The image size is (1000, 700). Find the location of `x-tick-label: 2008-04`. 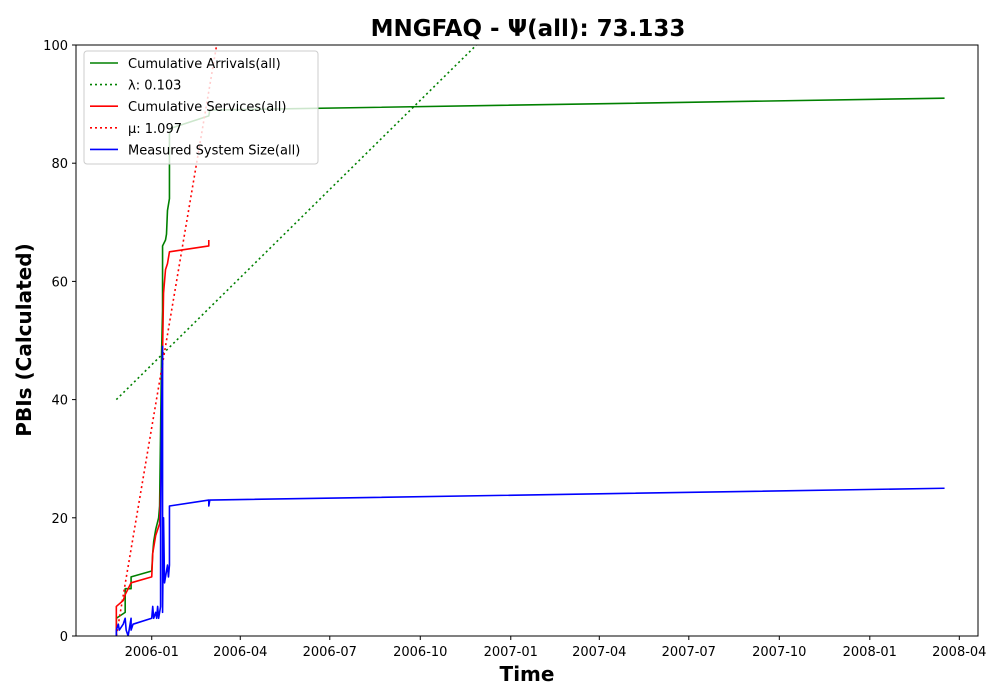

x-tick-label: 2008-04 is located at coordinates (959, 652).